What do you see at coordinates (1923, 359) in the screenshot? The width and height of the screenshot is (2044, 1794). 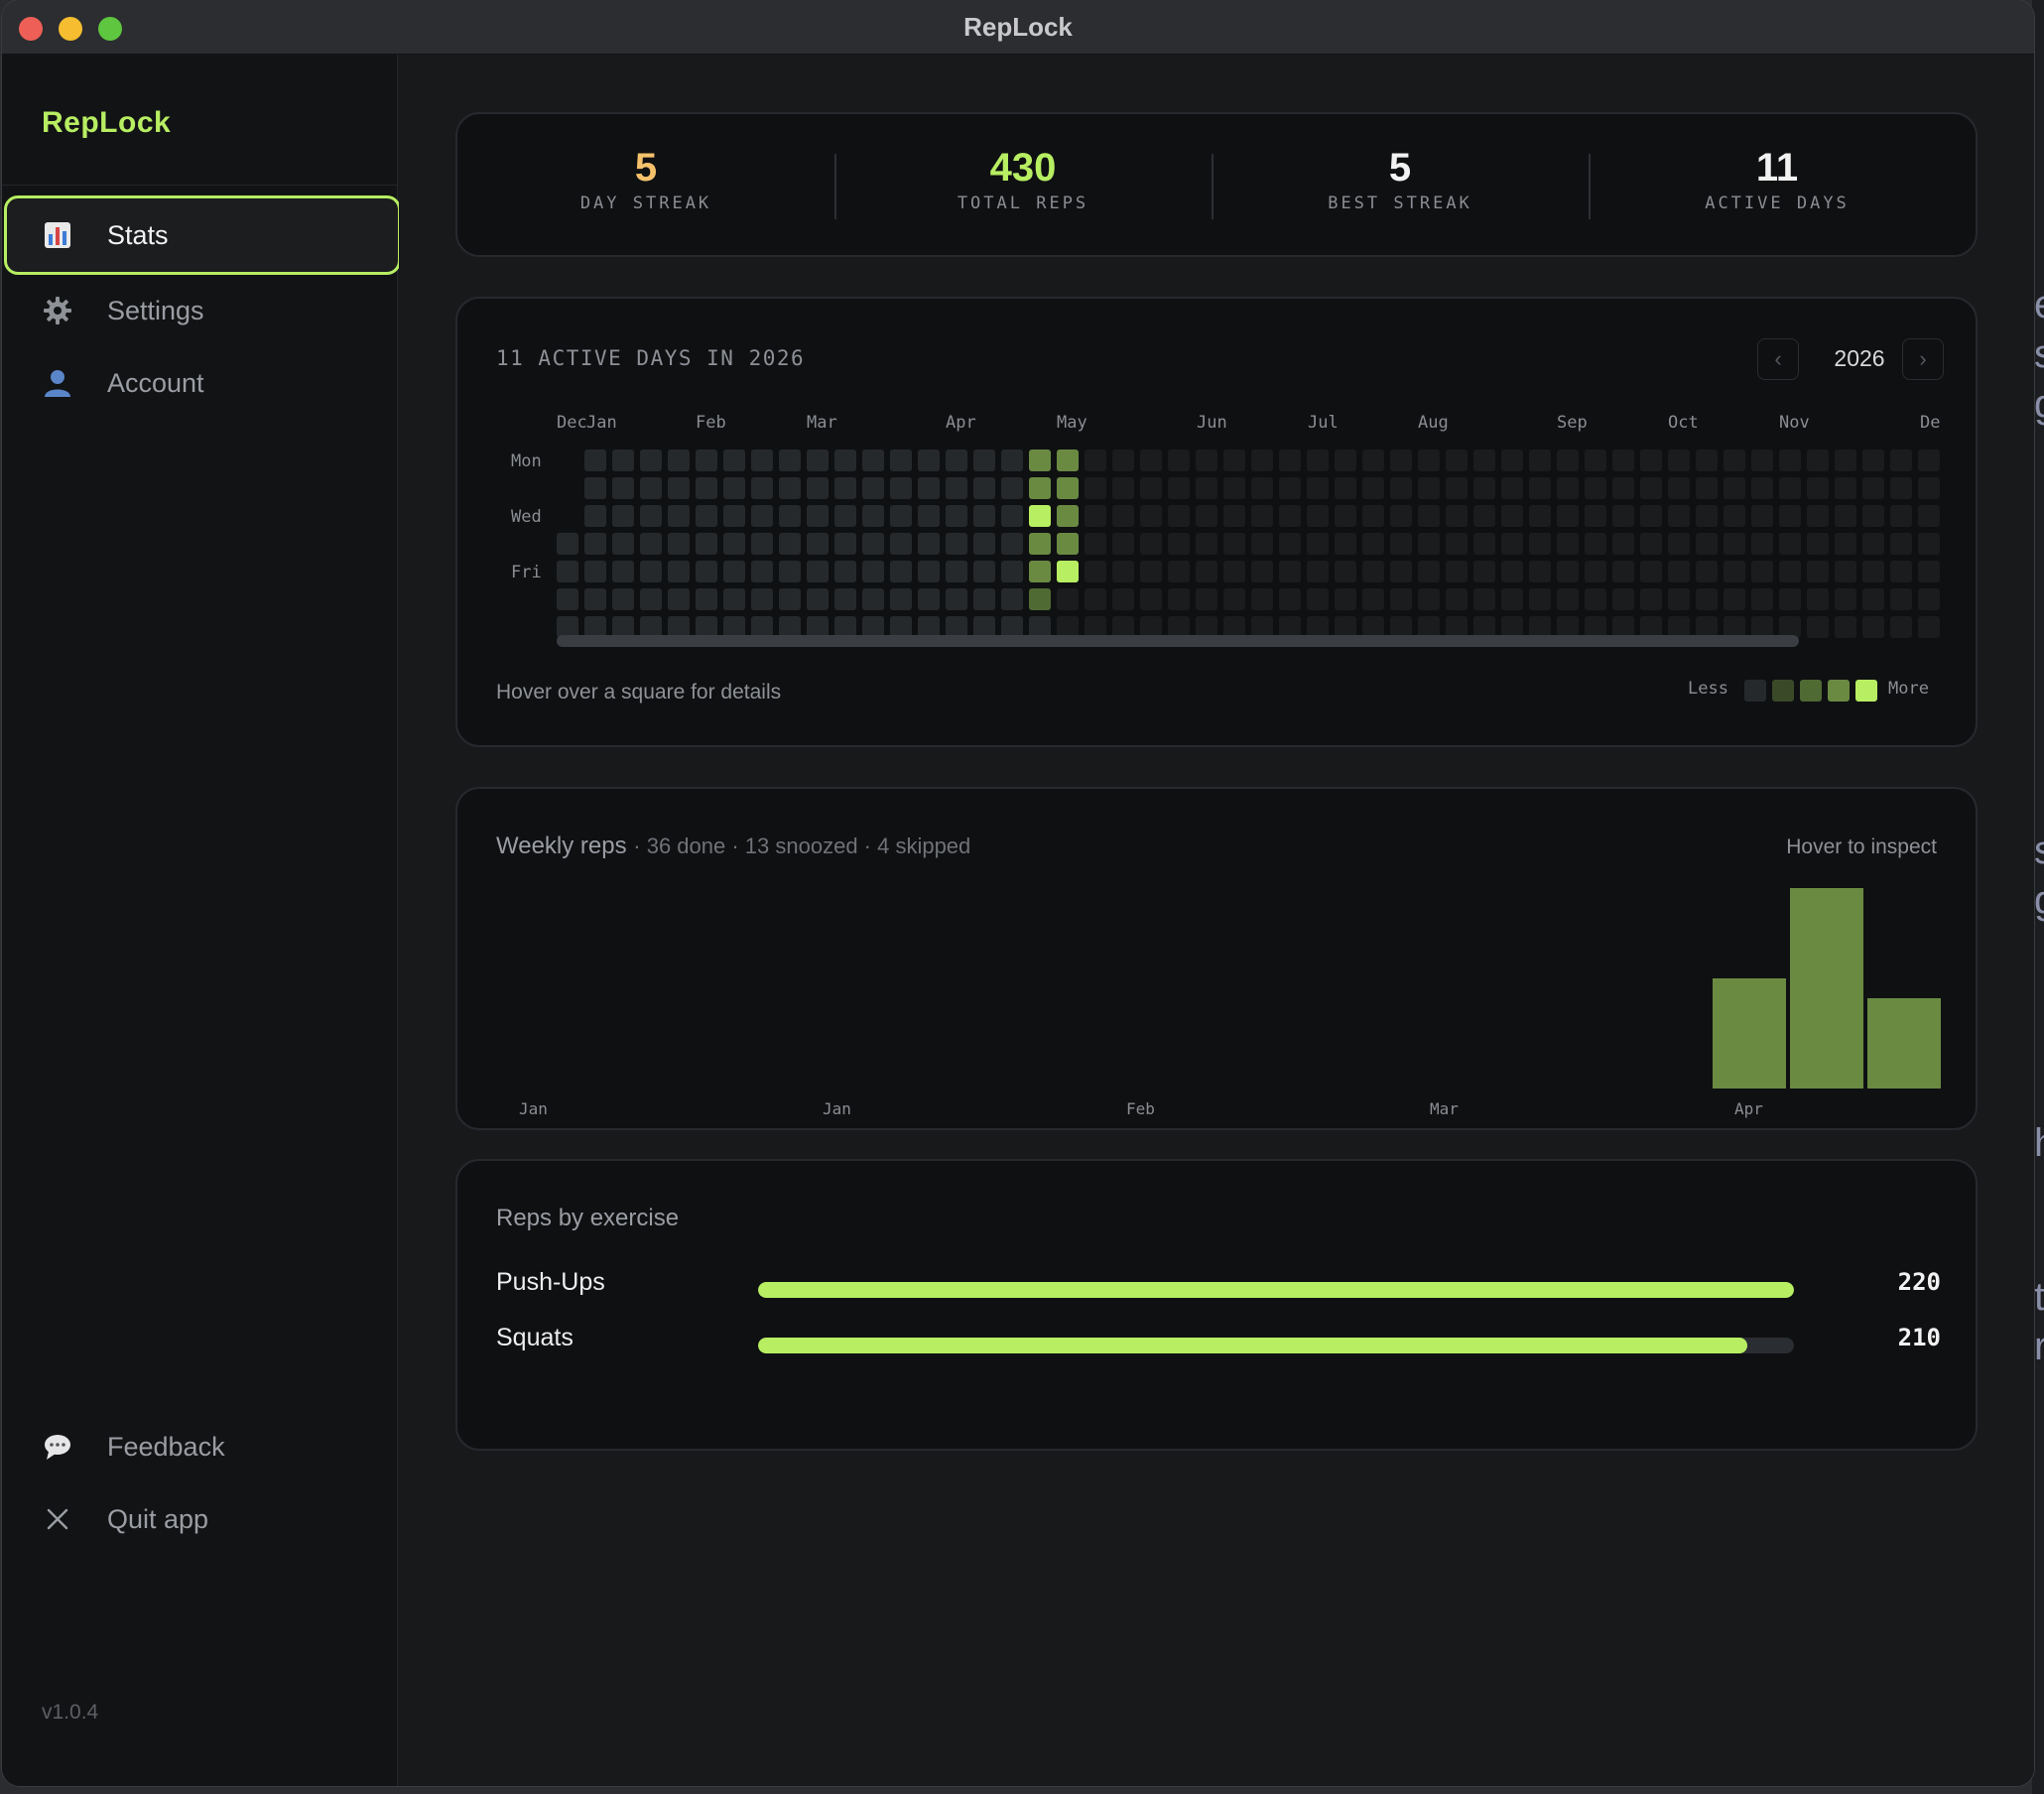 I see `next-year-button: ›` at bounding box center [1923, 359].